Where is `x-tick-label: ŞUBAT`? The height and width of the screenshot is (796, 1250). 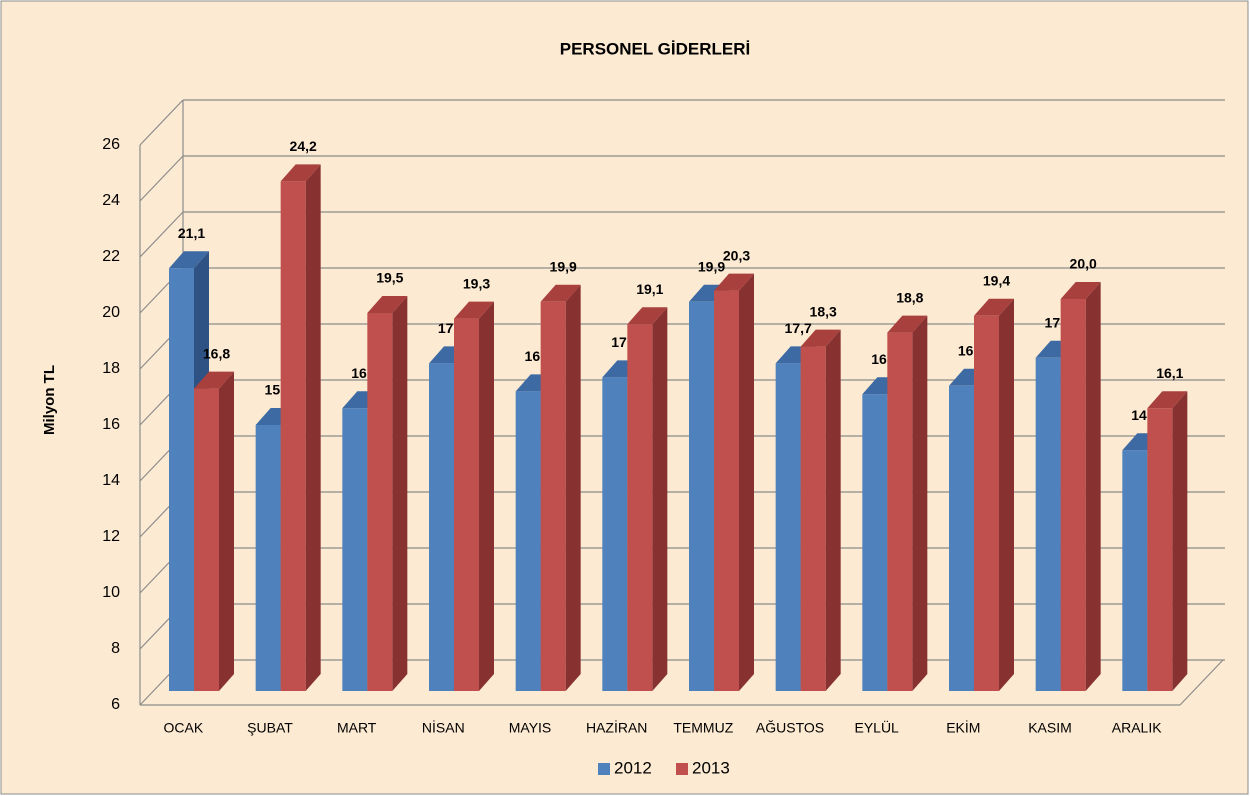
x-tick-label: ŞUBAT is located at coordinates (270, 728).